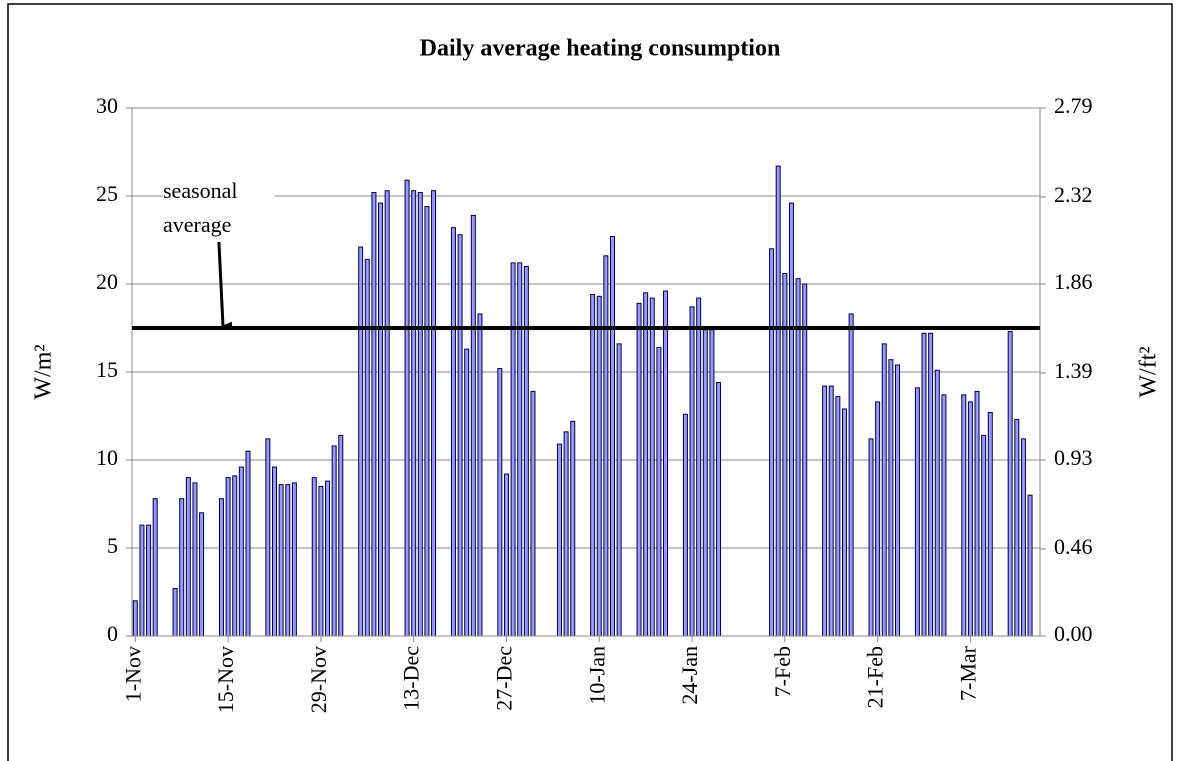  What do you see at coordinates (112, 545) in the screenshot?
I see `y-tick-label: 5` at bounding box center [112, 545].